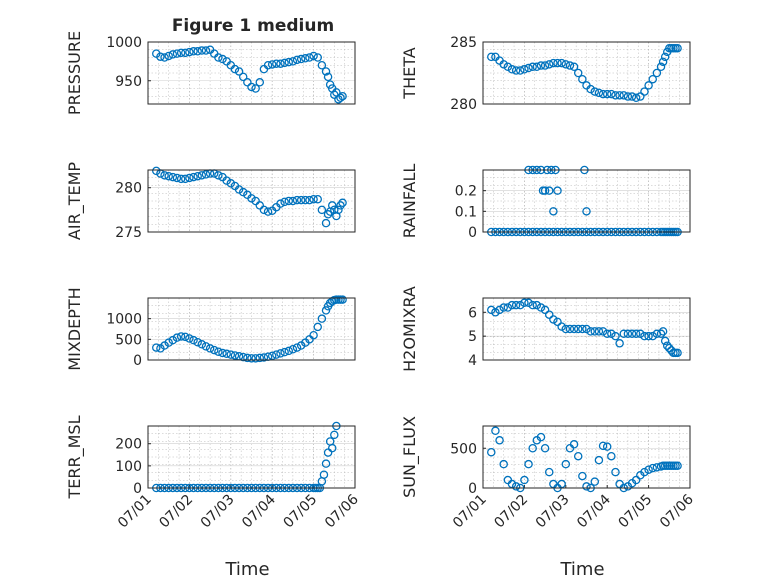 The height and width of the screenshot is (587, 778). What do you see at coordinates (135, 512) in the screenshot?
I see `x-tick-label: 07/01` at bounding box center [135, 512].